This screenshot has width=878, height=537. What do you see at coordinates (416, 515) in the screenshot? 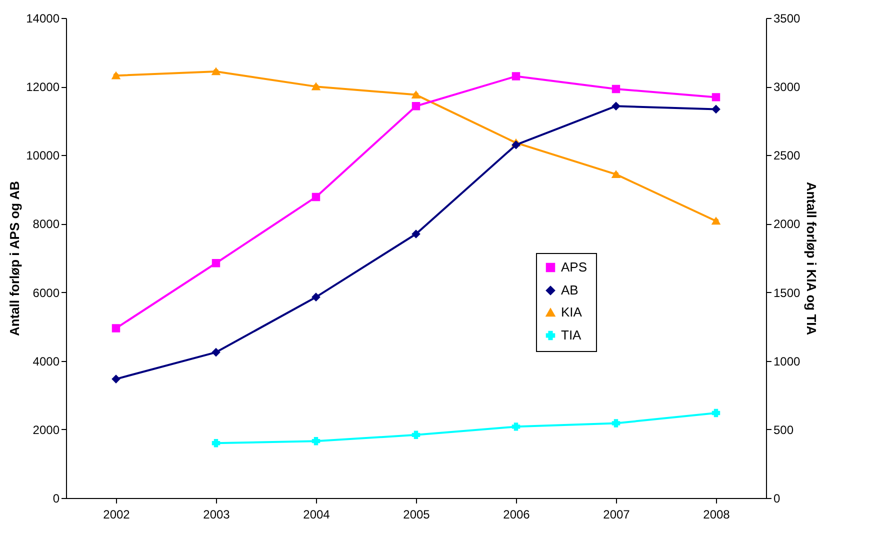
I see `x-tick-label: 2005` at bounding box center [416, 515].